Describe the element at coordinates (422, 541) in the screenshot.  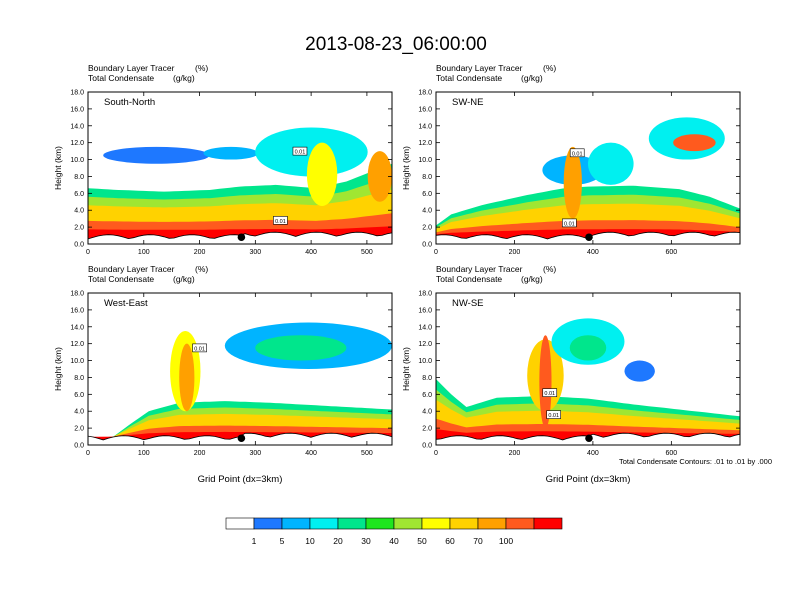
I see `colorbar-label: 50` at that location.